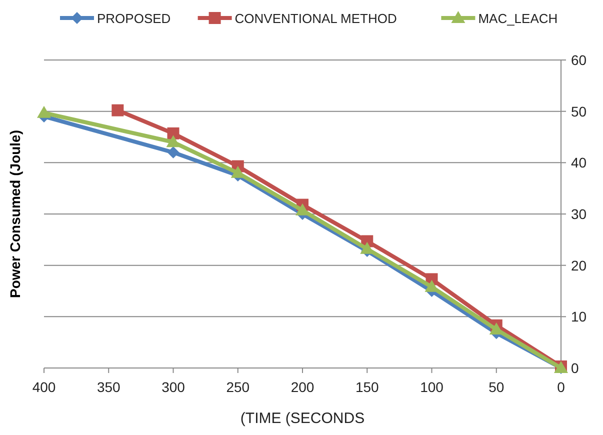 This screenshot has width=603, height=435. What do you see at coordinates (579, 316) in the screenshot?
I see `y-tick-label: 10` at bounding box center [579, 316].